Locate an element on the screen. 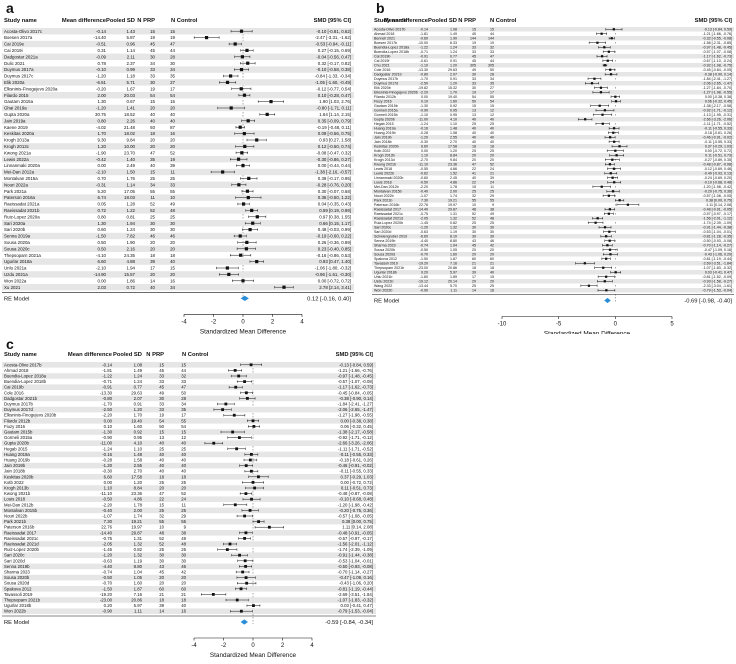 This screenshot has width=736, height=664. study-name: Gormeli 2015a is located at coordinates (386, 111).